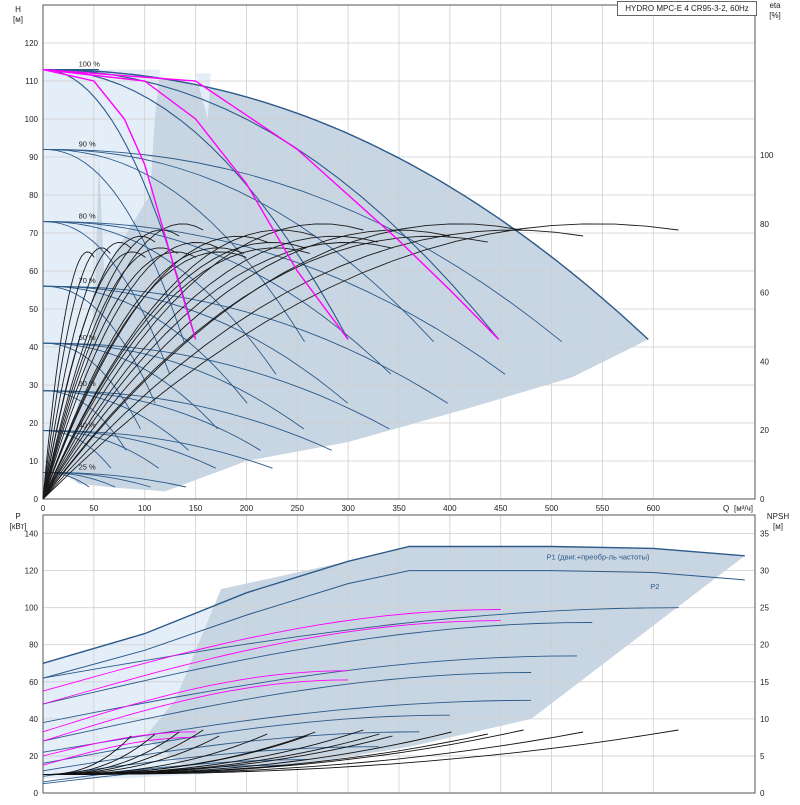  Describe the element at coordinates (87, 143) in the screenshot. I see `speed-label: 90 %` at that location.